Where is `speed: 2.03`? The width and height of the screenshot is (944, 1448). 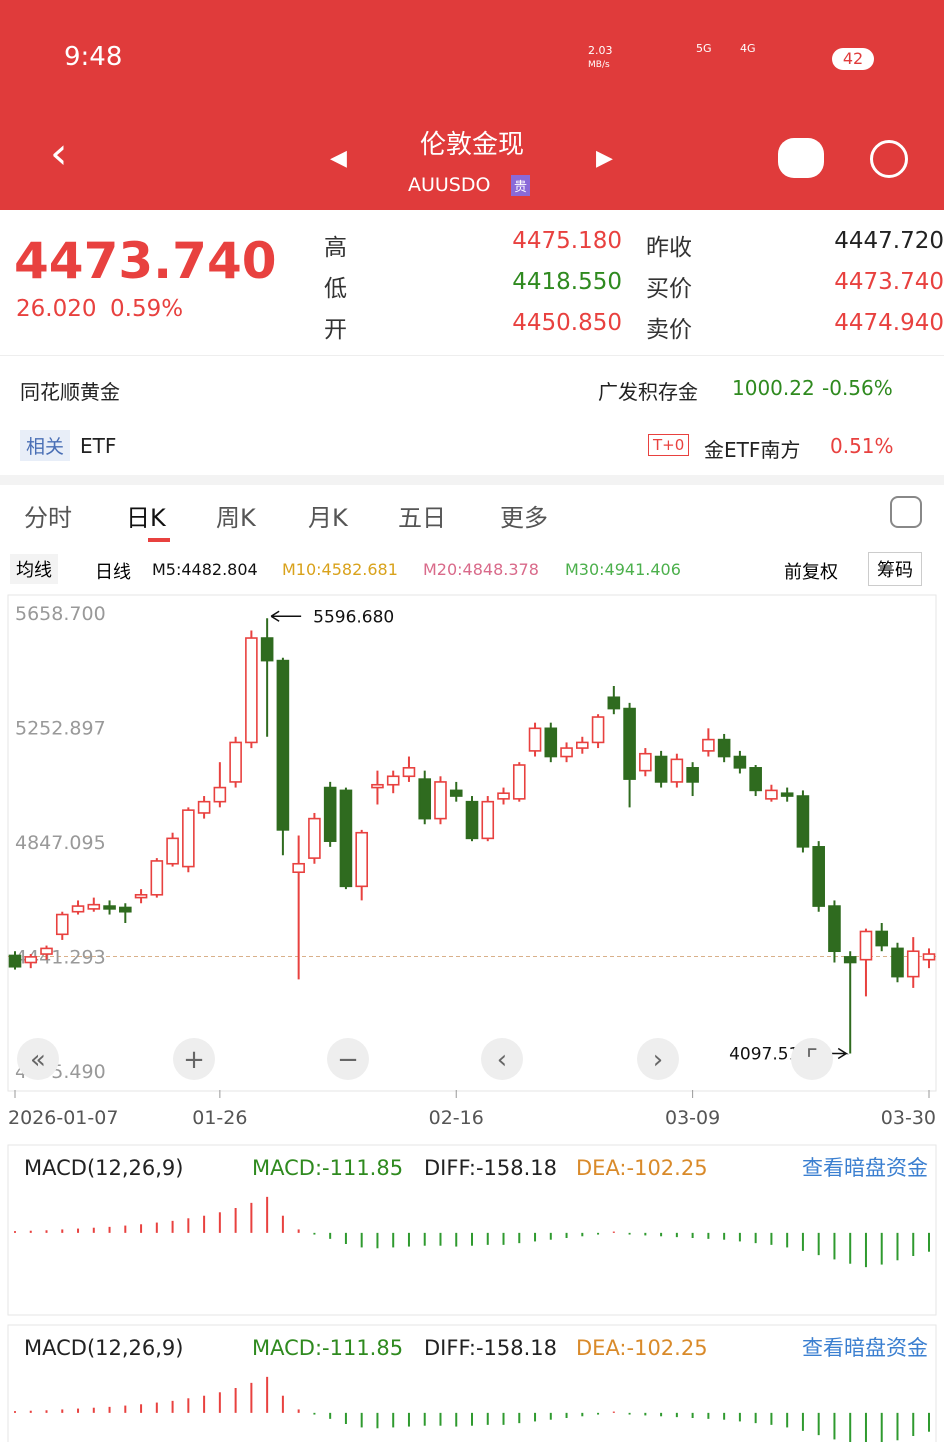
speed: 2.03 is located at coordinates (600, 50).